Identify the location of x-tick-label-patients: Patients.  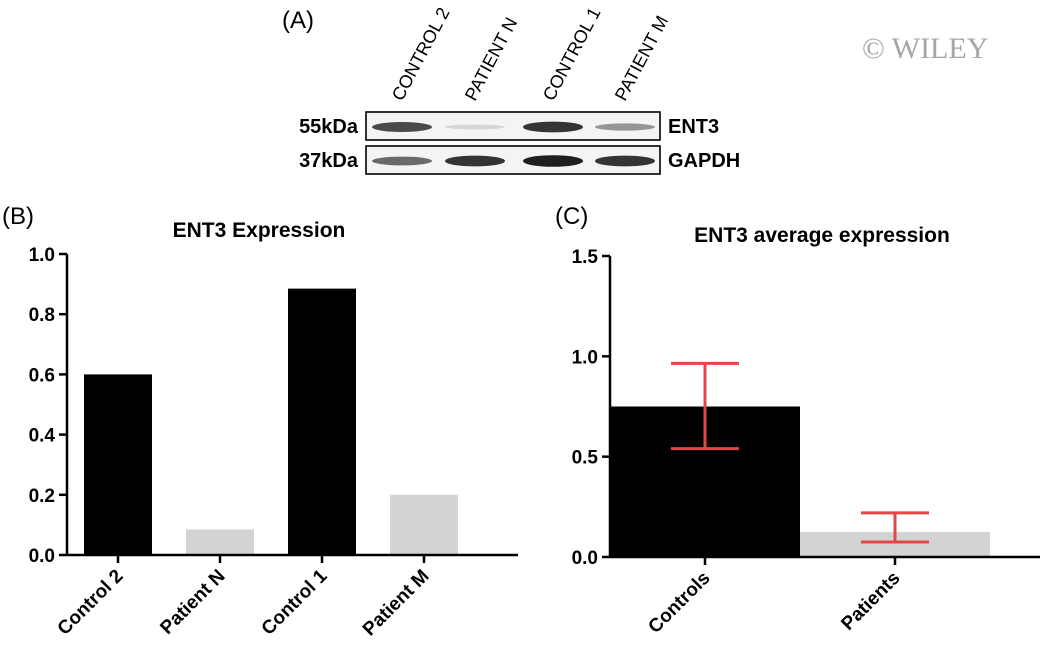
(870, 601).